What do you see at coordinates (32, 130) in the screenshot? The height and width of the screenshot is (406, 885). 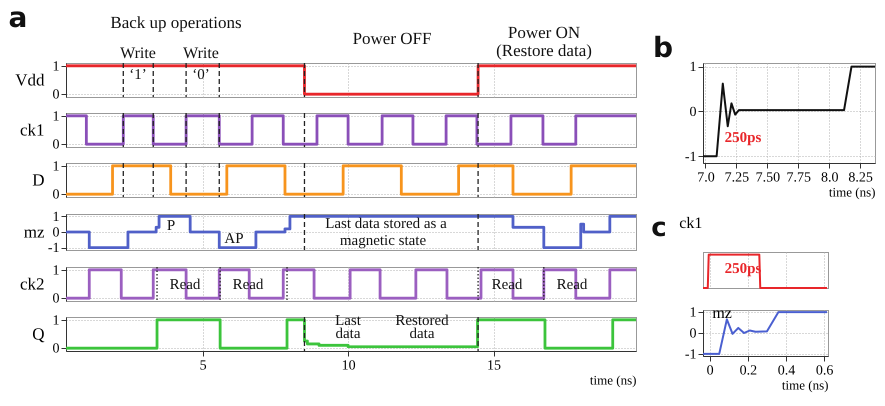 I see `y-axis-title: ck1` at bounding box center [32, 130].